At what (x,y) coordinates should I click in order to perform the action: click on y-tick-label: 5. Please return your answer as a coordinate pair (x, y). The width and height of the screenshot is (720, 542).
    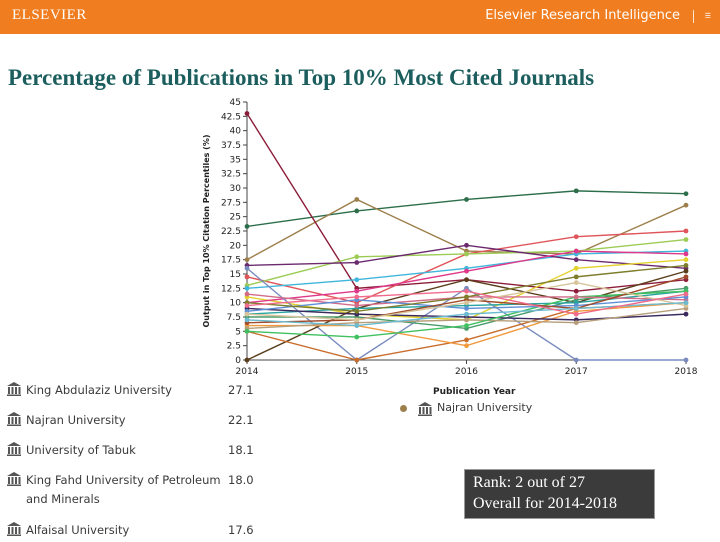
    Looking at the image, I should click on (238, 332).